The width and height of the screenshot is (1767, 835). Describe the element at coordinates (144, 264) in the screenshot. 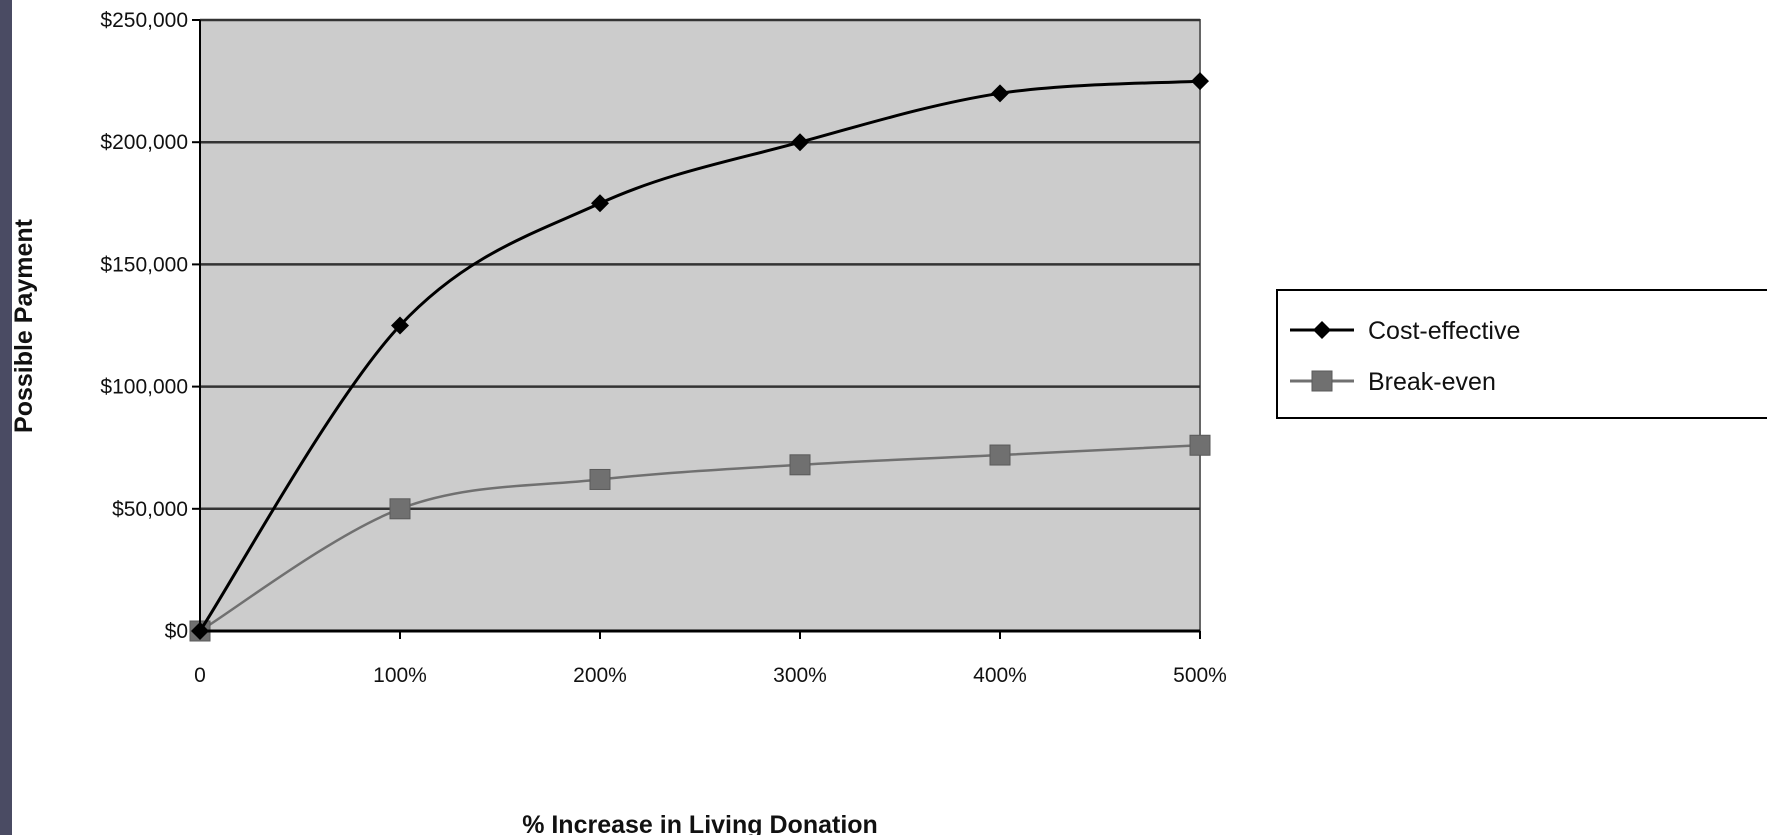

I see `y-tick-label: $150,000` at that location.